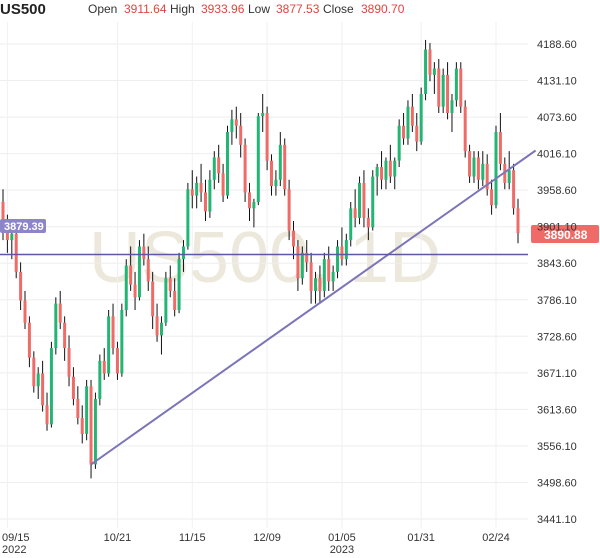 This screenshot has height=558, width=600. Describe the element at coordinates (557, 264) in the screenshot. I see `y-tick-label: 3843.60` at that location.